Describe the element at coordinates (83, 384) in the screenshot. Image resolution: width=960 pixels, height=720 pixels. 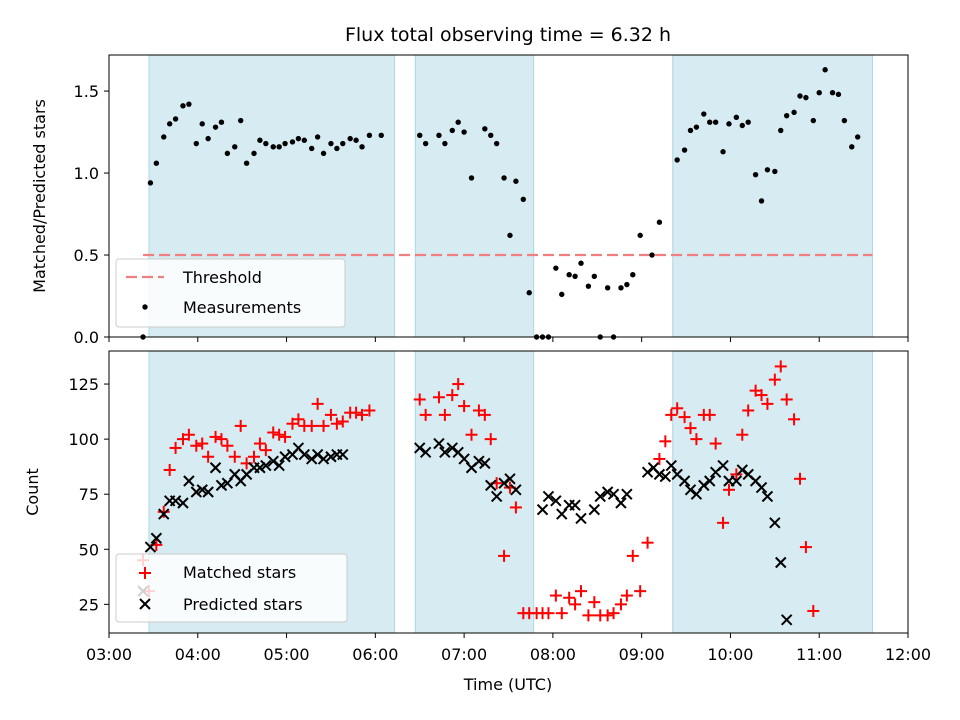
I see `bottom-y-tick-label-4: 125` at that location.